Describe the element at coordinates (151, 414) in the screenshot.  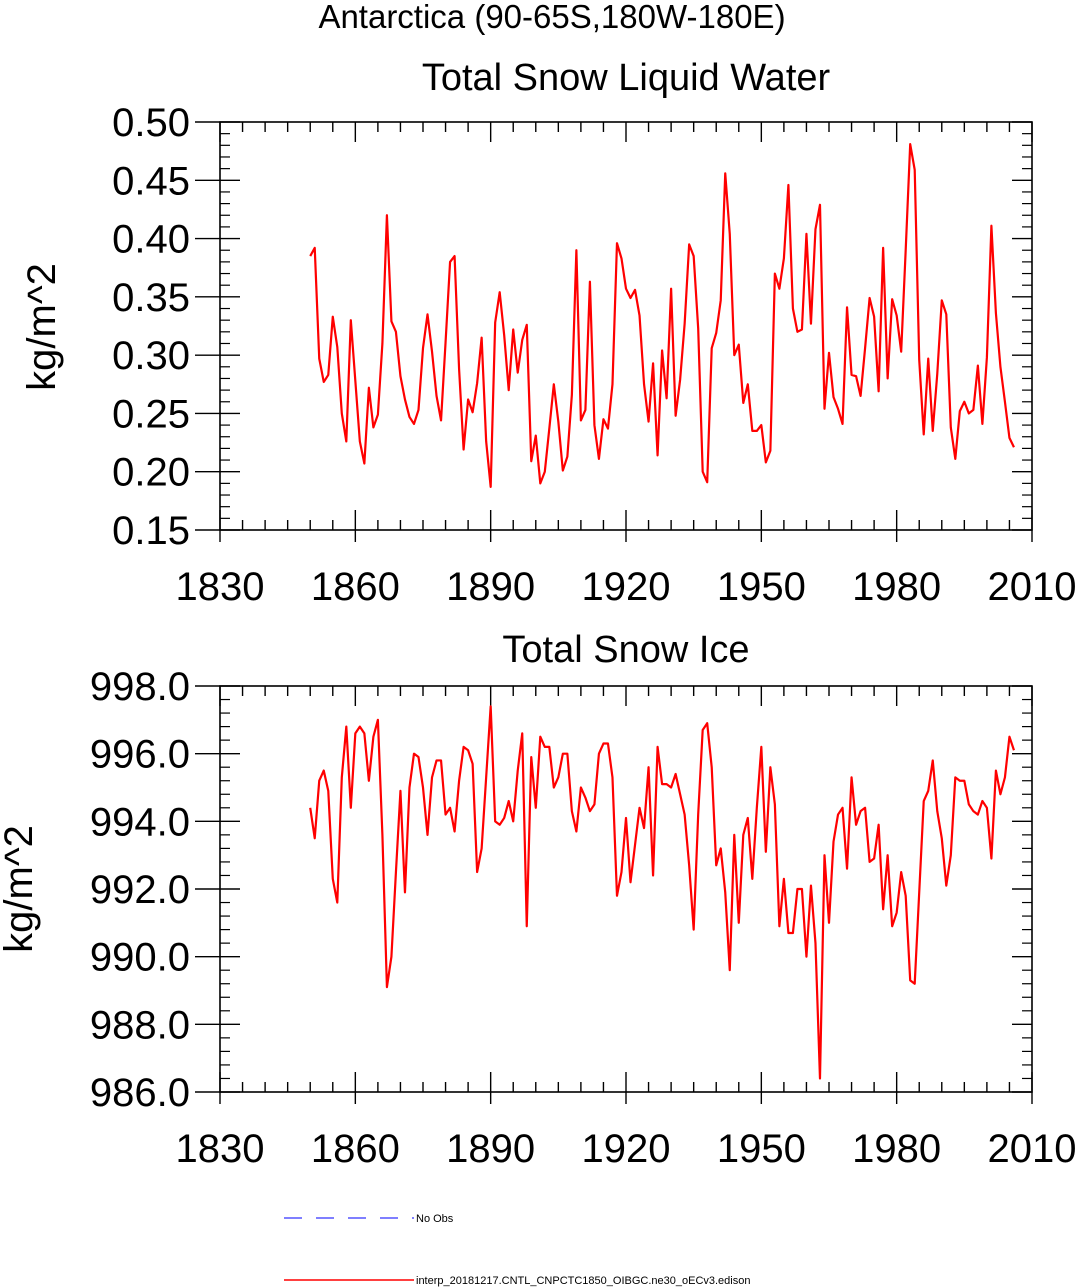
I see `y-tick-label: 0.25` at that location.